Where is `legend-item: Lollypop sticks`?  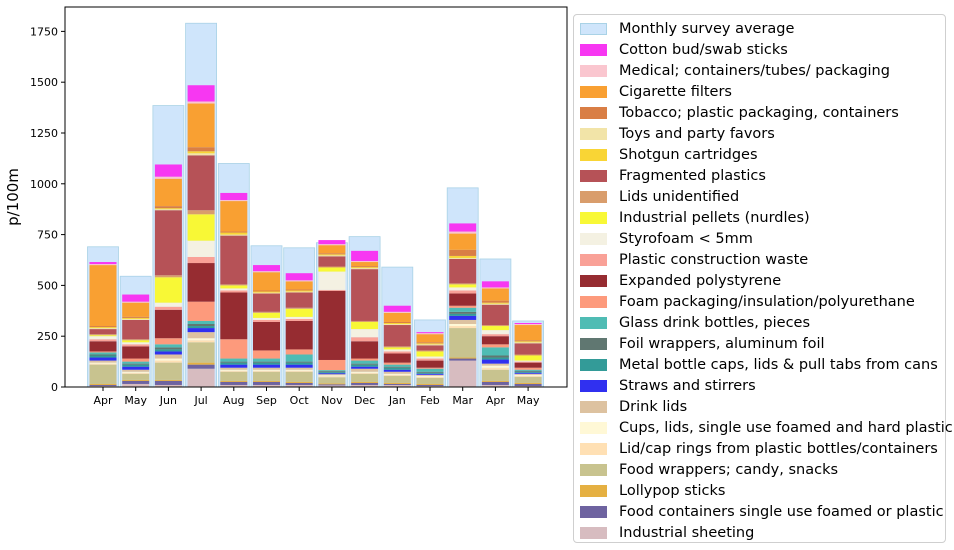
legend-item: Lollypop sticks is located at coordinates (762, 490).